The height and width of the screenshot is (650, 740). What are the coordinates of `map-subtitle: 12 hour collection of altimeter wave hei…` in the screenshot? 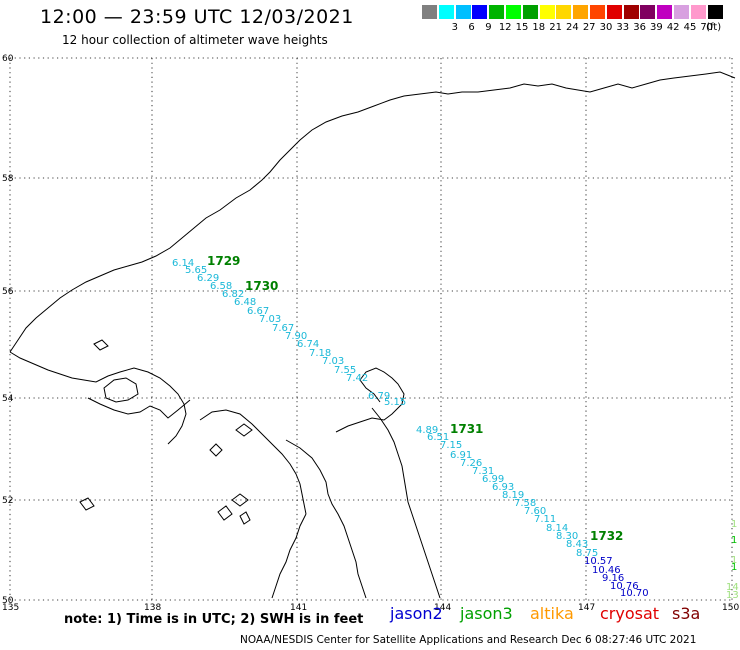 It's located at (195, 40).